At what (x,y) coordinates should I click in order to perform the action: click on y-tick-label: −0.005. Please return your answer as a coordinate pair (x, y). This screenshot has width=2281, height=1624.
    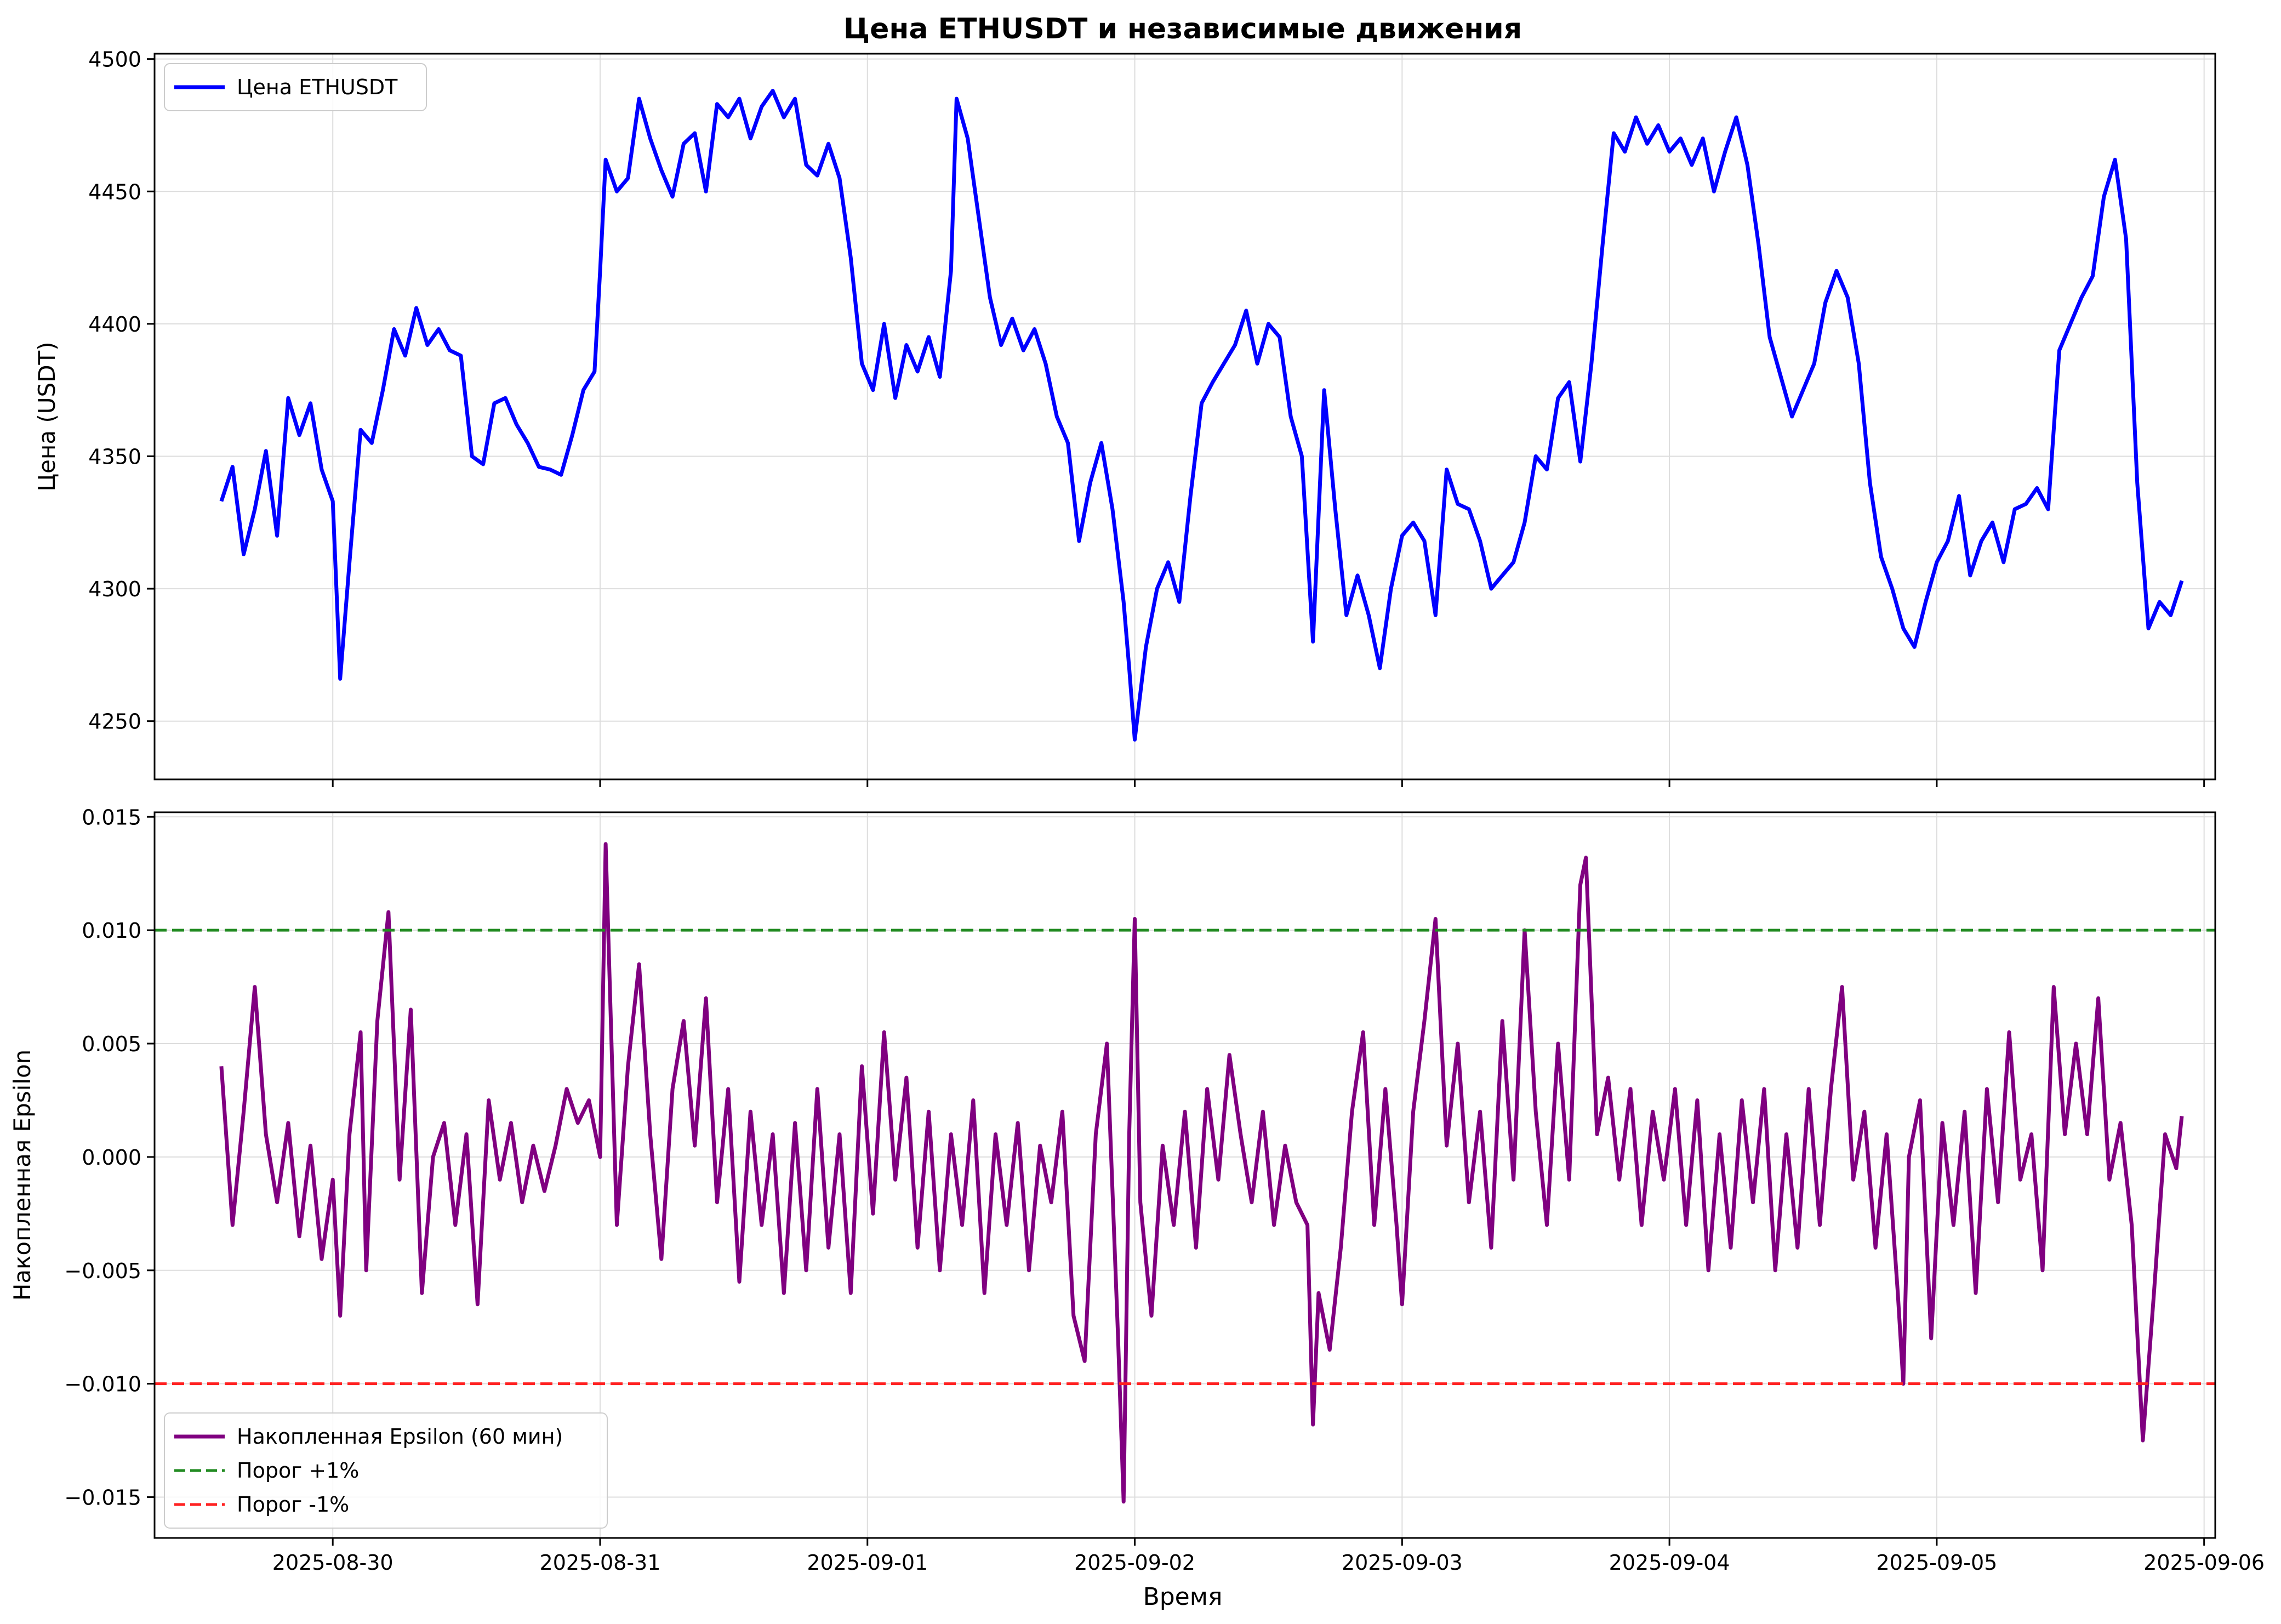
    Looking at the image, I should click on (102, 1271).